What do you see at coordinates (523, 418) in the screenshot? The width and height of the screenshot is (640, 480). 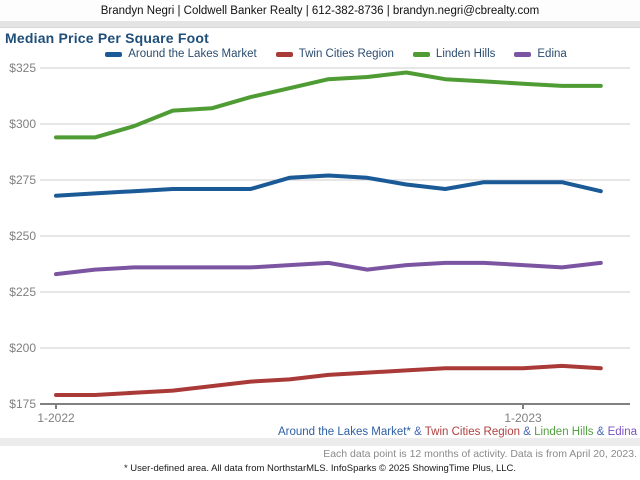 I see `x-axis-label: 1-2023` at bounding box center [523, 418].